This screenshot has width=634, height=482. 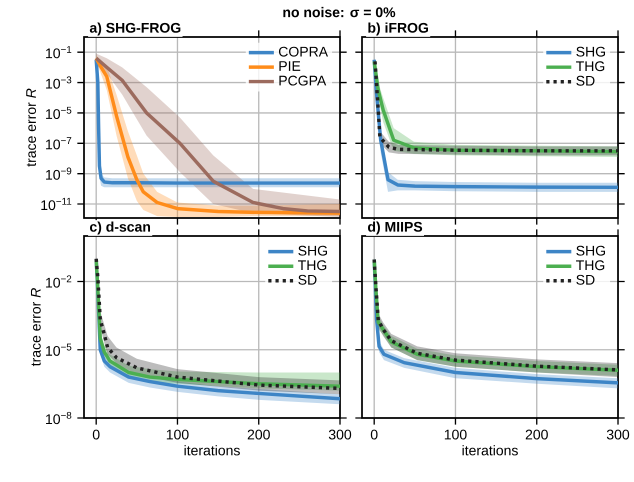 What do you see at coordinates (56, 204) in the screenshot?
I see `y-tick-label: 10$^{−11}$` at bounding box center [56, 204].